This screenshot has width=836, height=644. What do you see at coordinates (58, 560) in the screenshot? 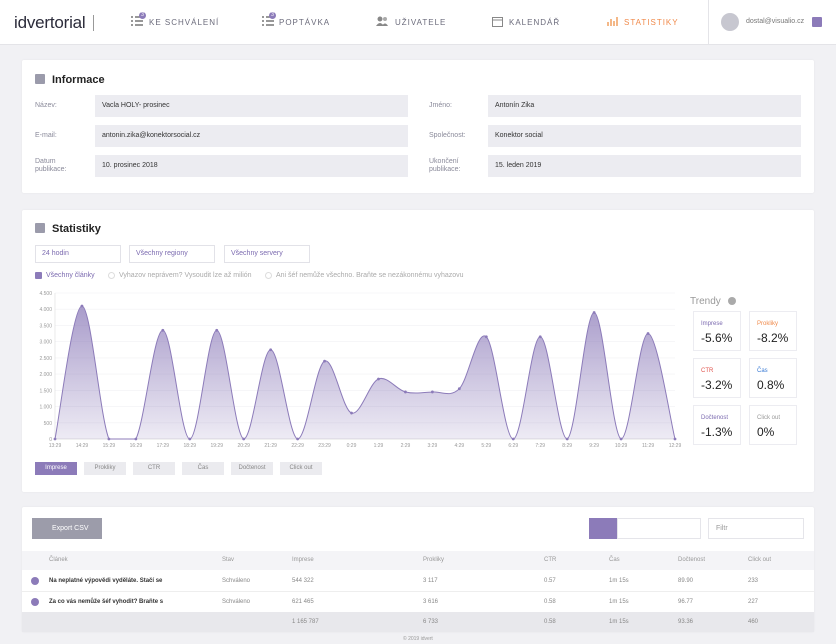
I see `column-header: Článek` at bounding box center [58, 560].